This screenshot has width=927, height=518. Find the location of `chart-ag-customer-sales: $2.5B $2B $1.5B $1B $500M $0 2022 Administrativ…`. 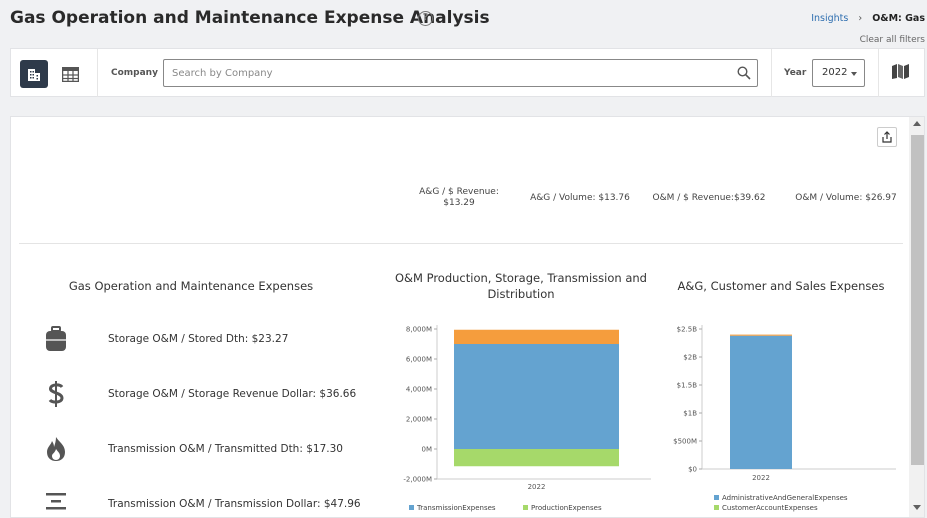

chart-ag-customer-sales: $2.5B $2B $1.5B $1B $500M $0 2022 Administrativ… is located at coordinates (784, 418).